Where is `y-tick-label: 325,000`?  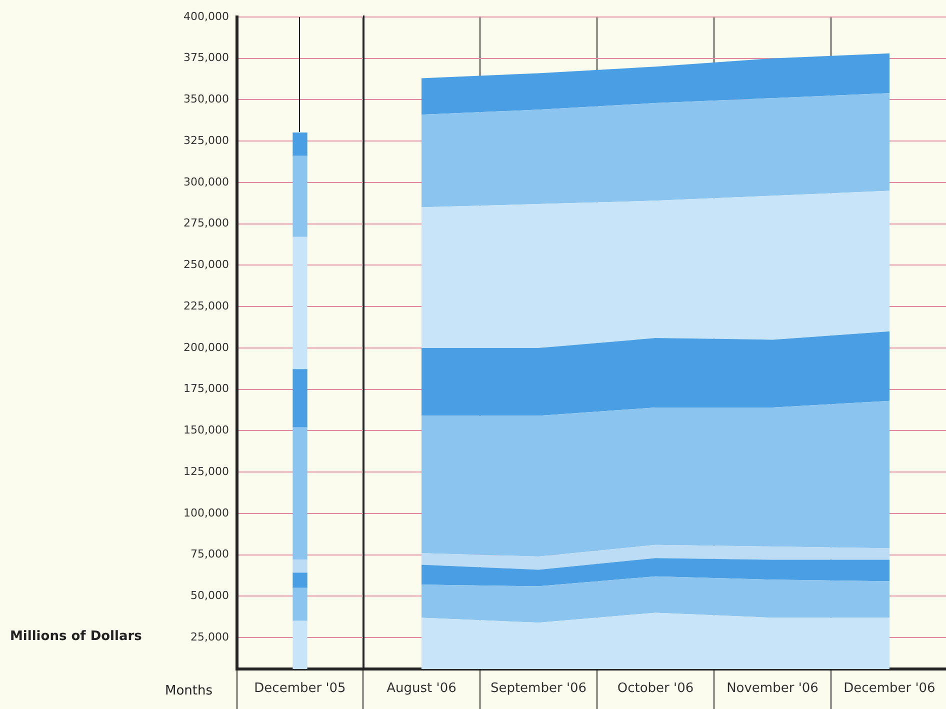 y-tick-label: 325,000 is located at coordinates (206, 140).